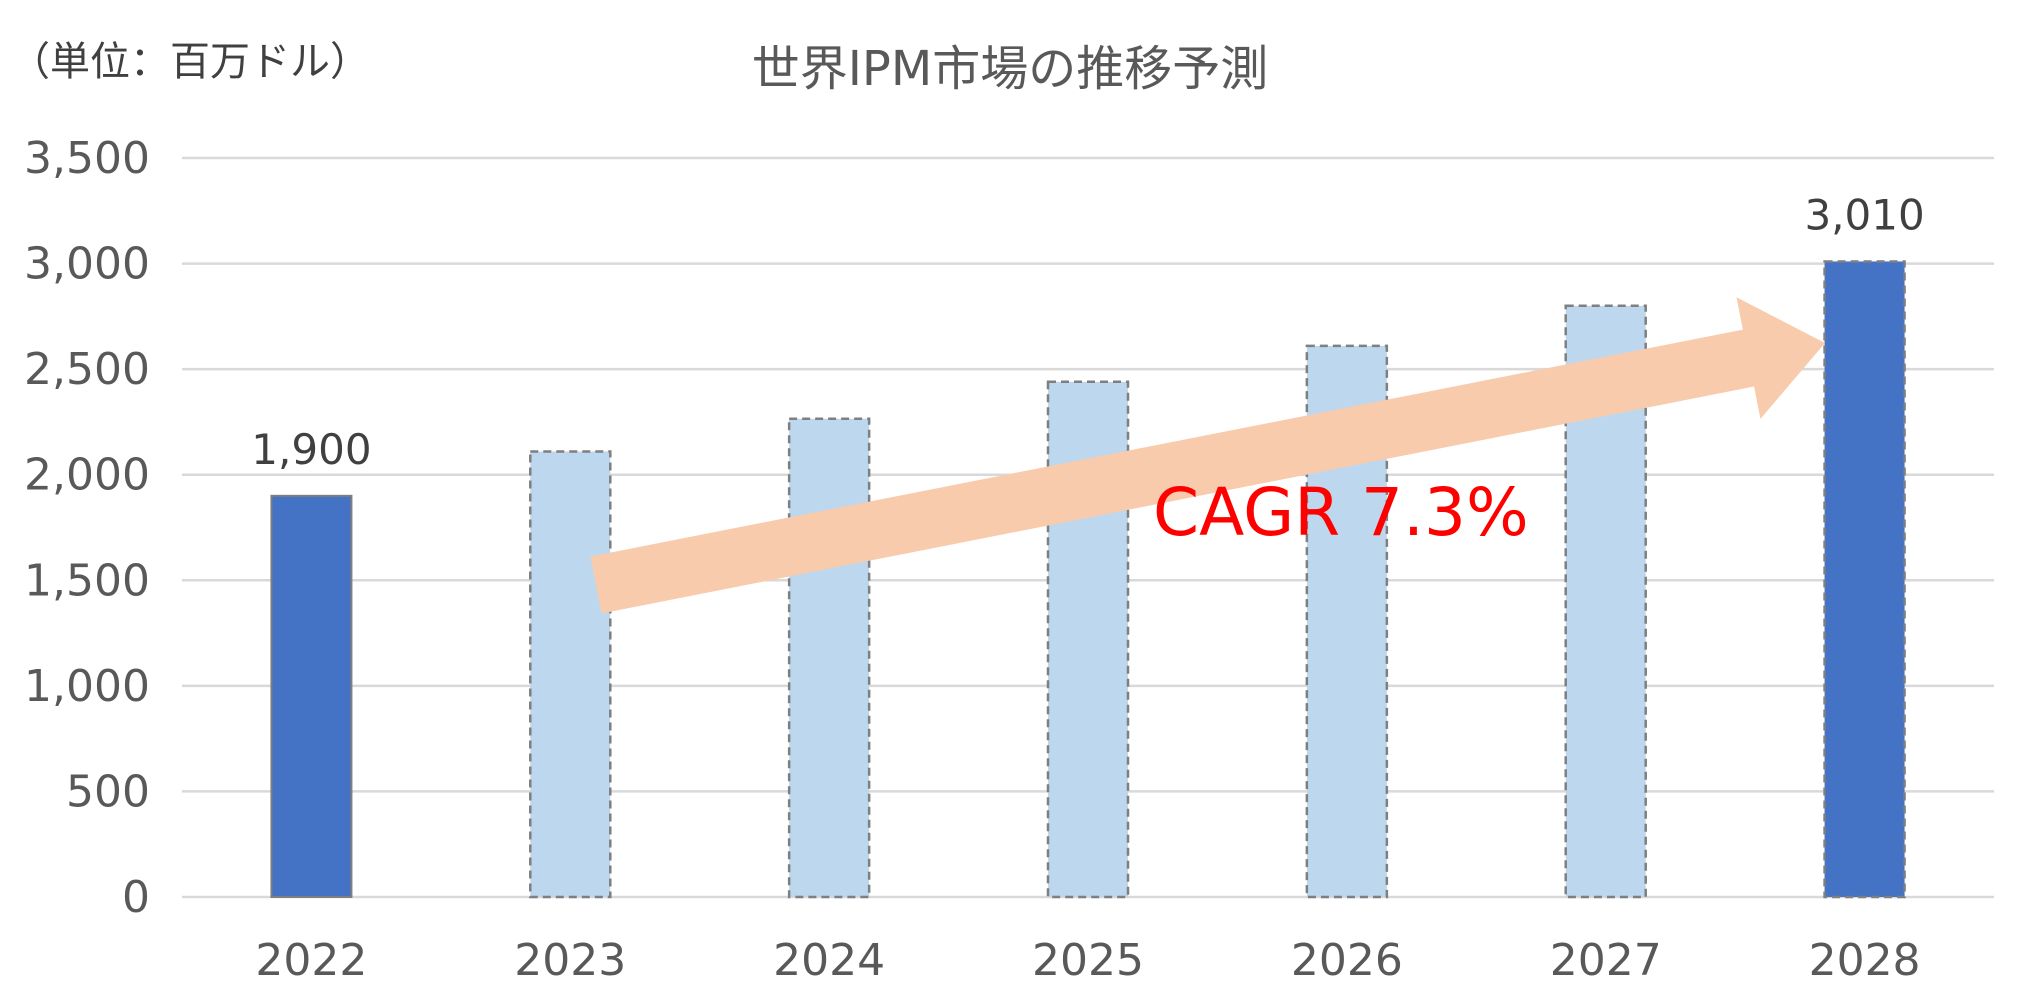 The width and height of the screenshot is (2020, 997). Describe the element at coordinates (1864, 579) in the screenshot. I see `bar-2028` at that location.